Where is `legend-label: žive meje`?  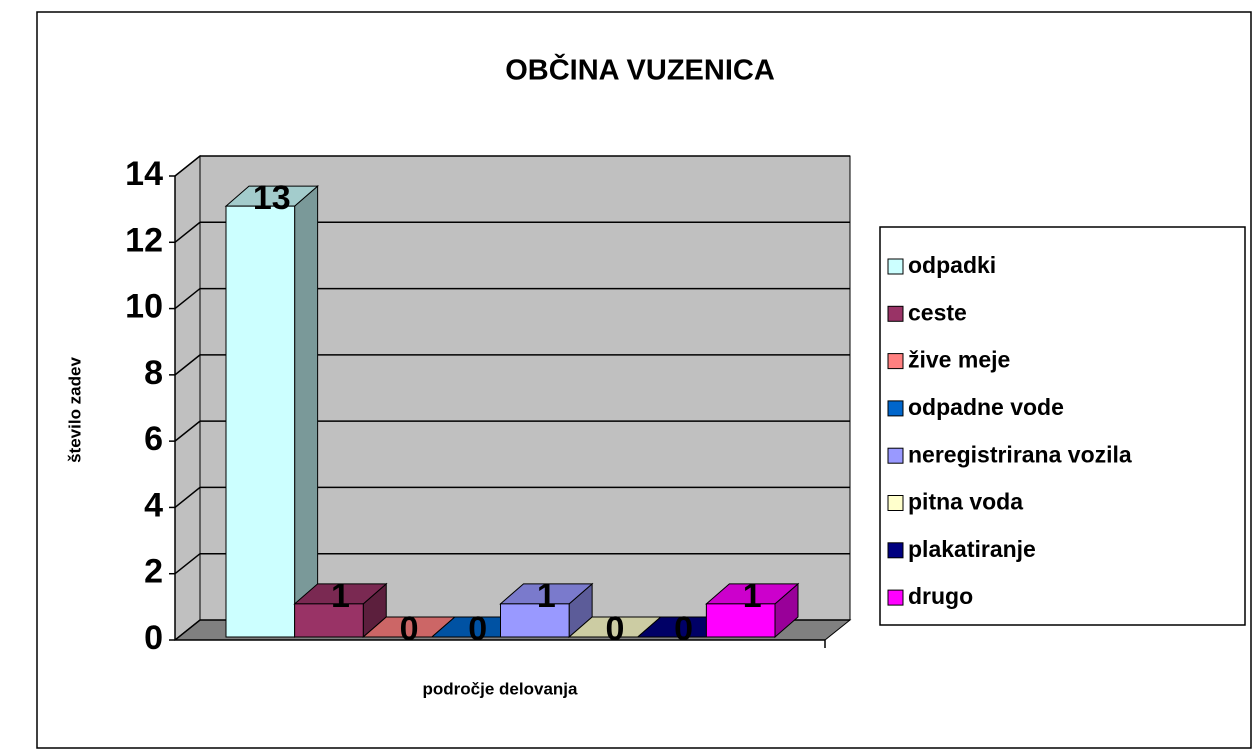
legend-label: žive meje is located at coordinates (959, 360).